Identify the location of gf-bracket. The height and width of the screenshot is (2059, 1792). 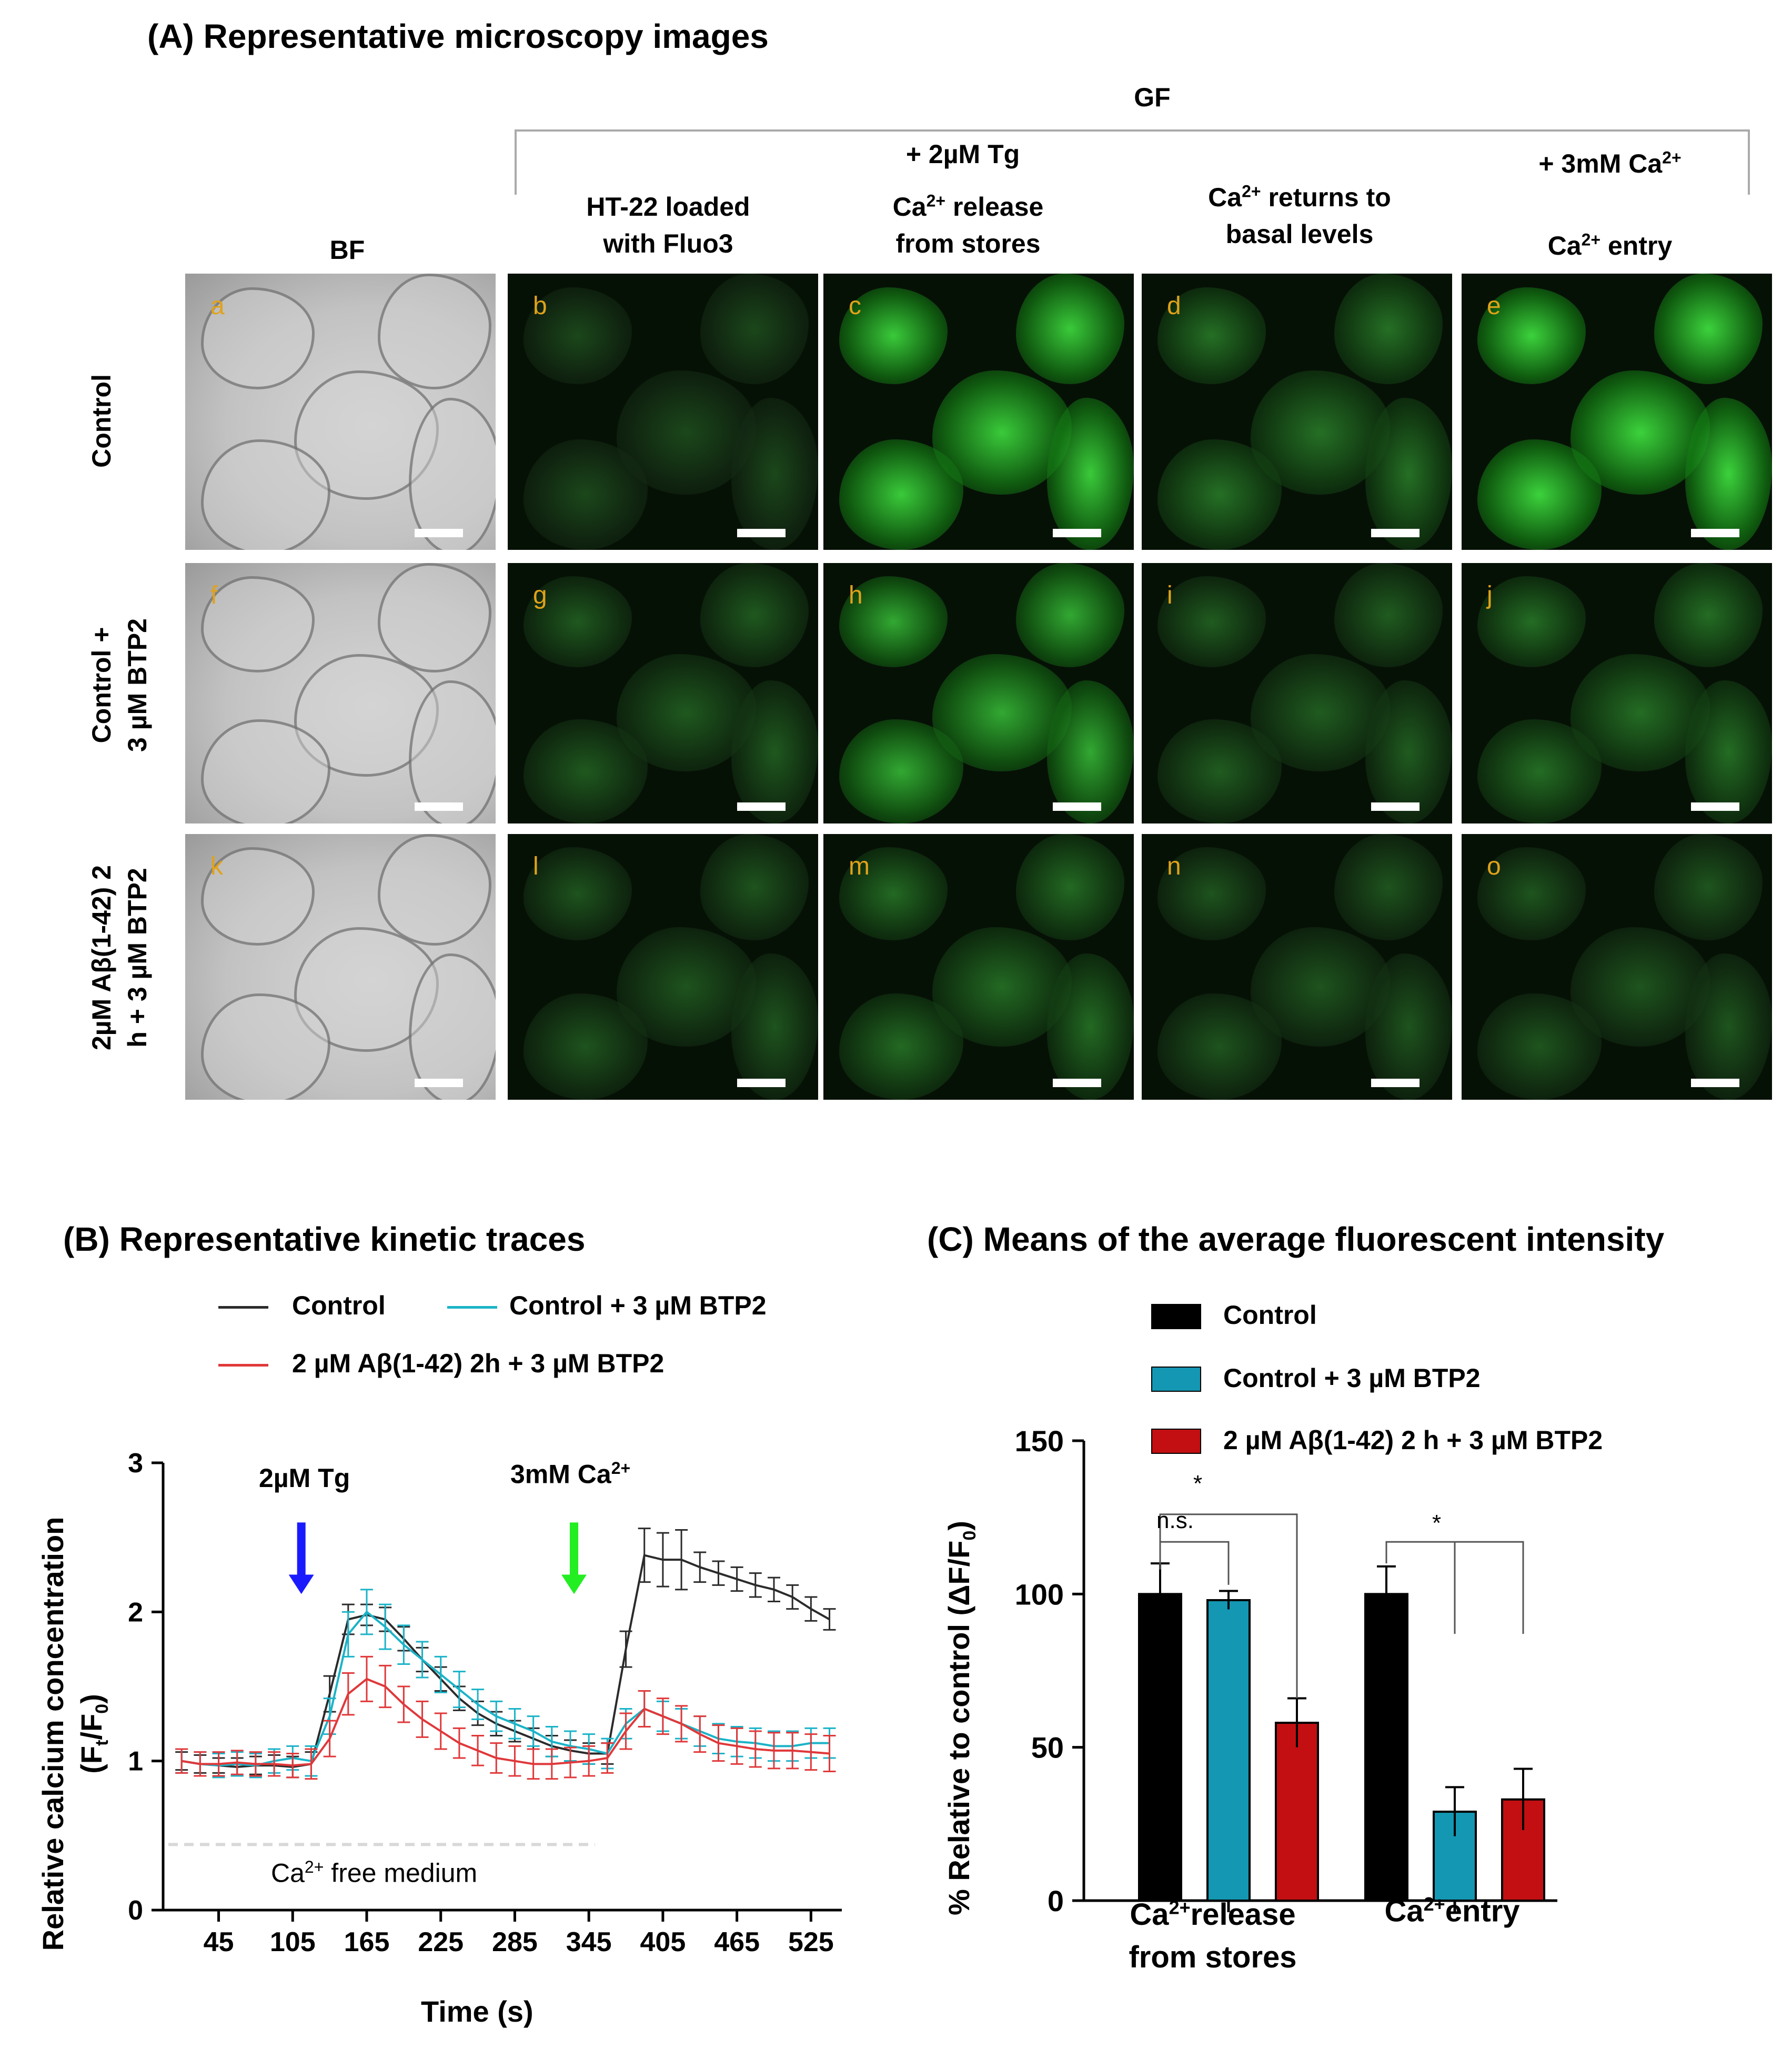
(1132, 162).